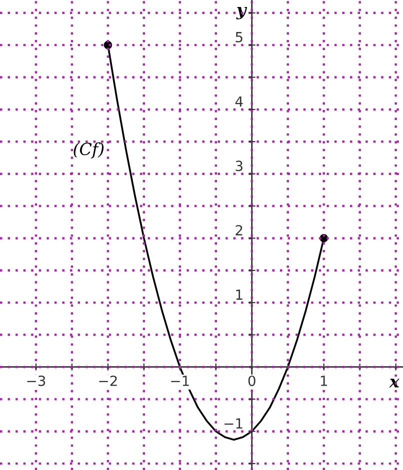 The image size is (403, 470). I want to click on y-tick-label: 4, so click(239, 101).